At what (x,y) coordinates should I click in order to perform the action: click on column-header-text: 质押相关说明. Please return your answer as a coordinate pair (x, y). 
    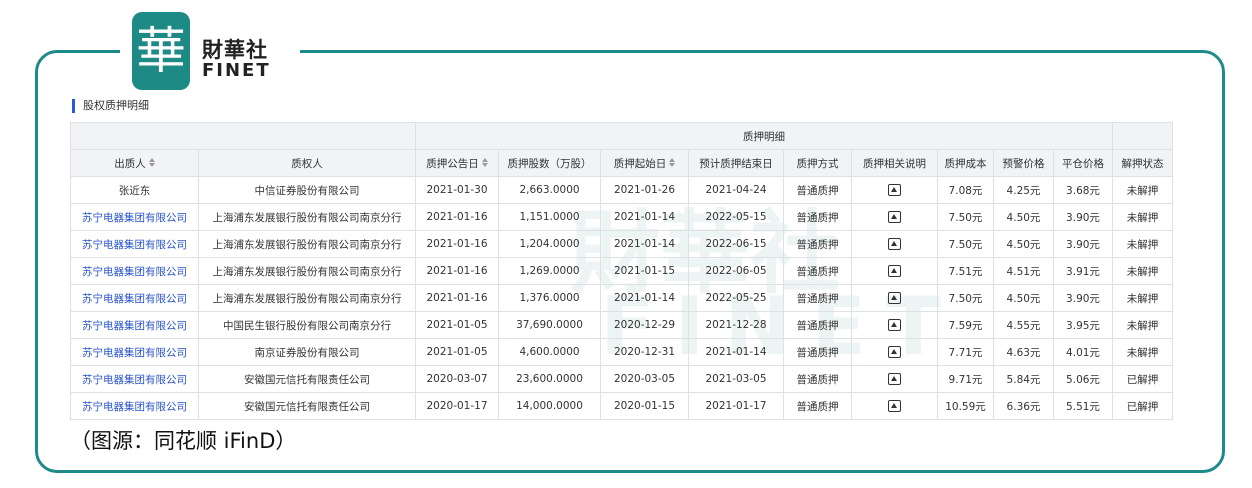
    Looking at the image, I should click on (894, 163).